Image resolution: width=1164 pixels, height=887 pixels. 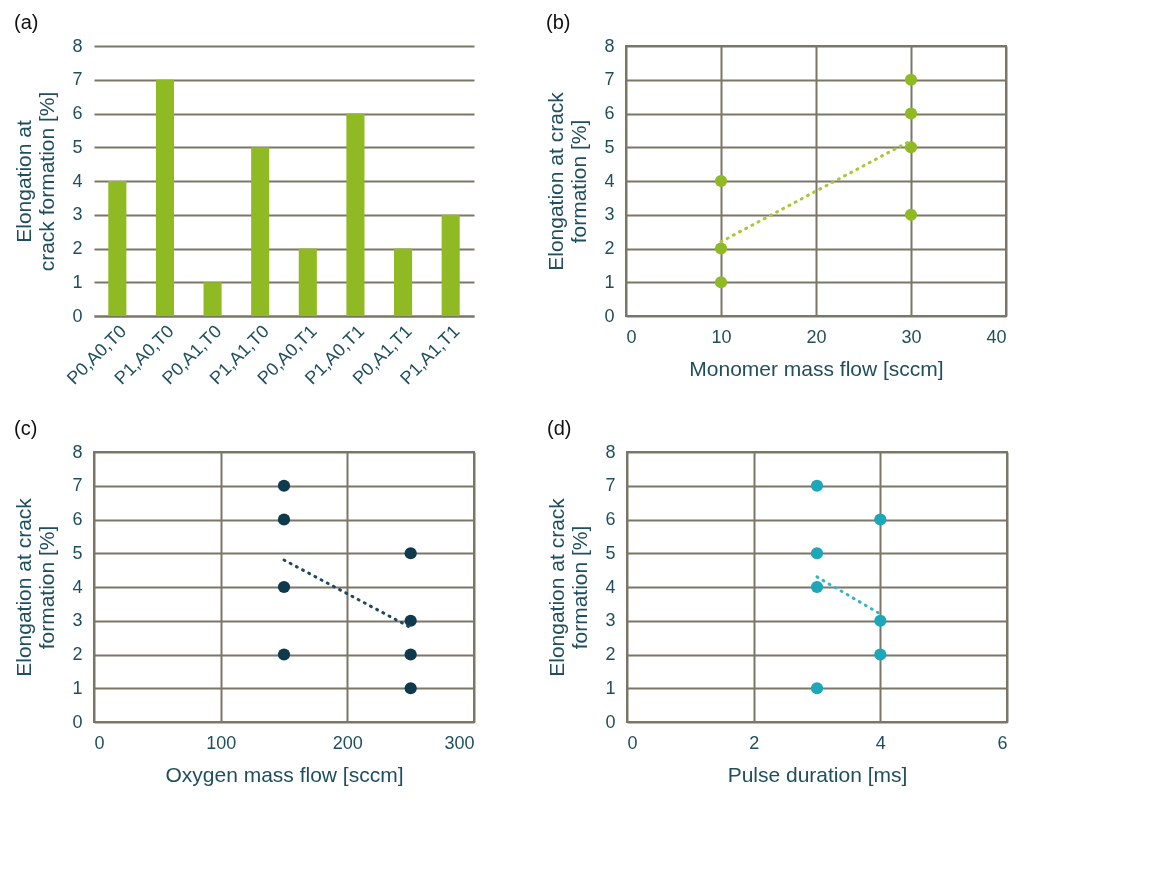 I want to click on x-axis-title: Pulse duration [ms], so click(x=817, y=774).